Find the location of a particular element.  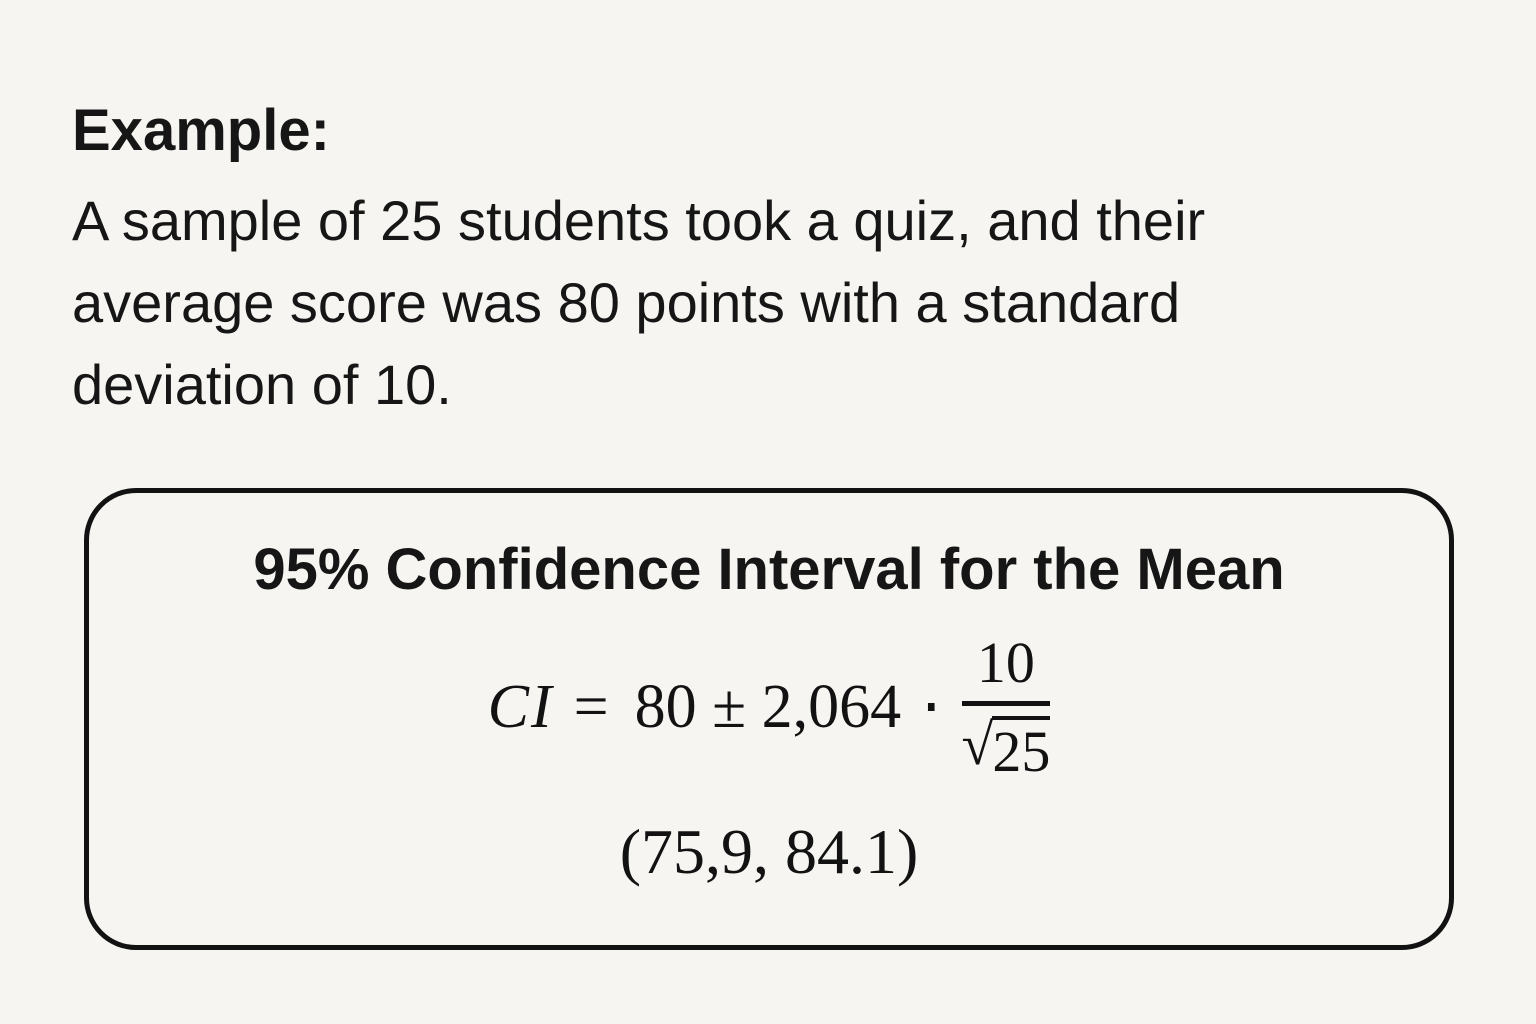

confidence-interval-title: 95% Confidence Interval for the Mean is located at coordinates (769, 569).